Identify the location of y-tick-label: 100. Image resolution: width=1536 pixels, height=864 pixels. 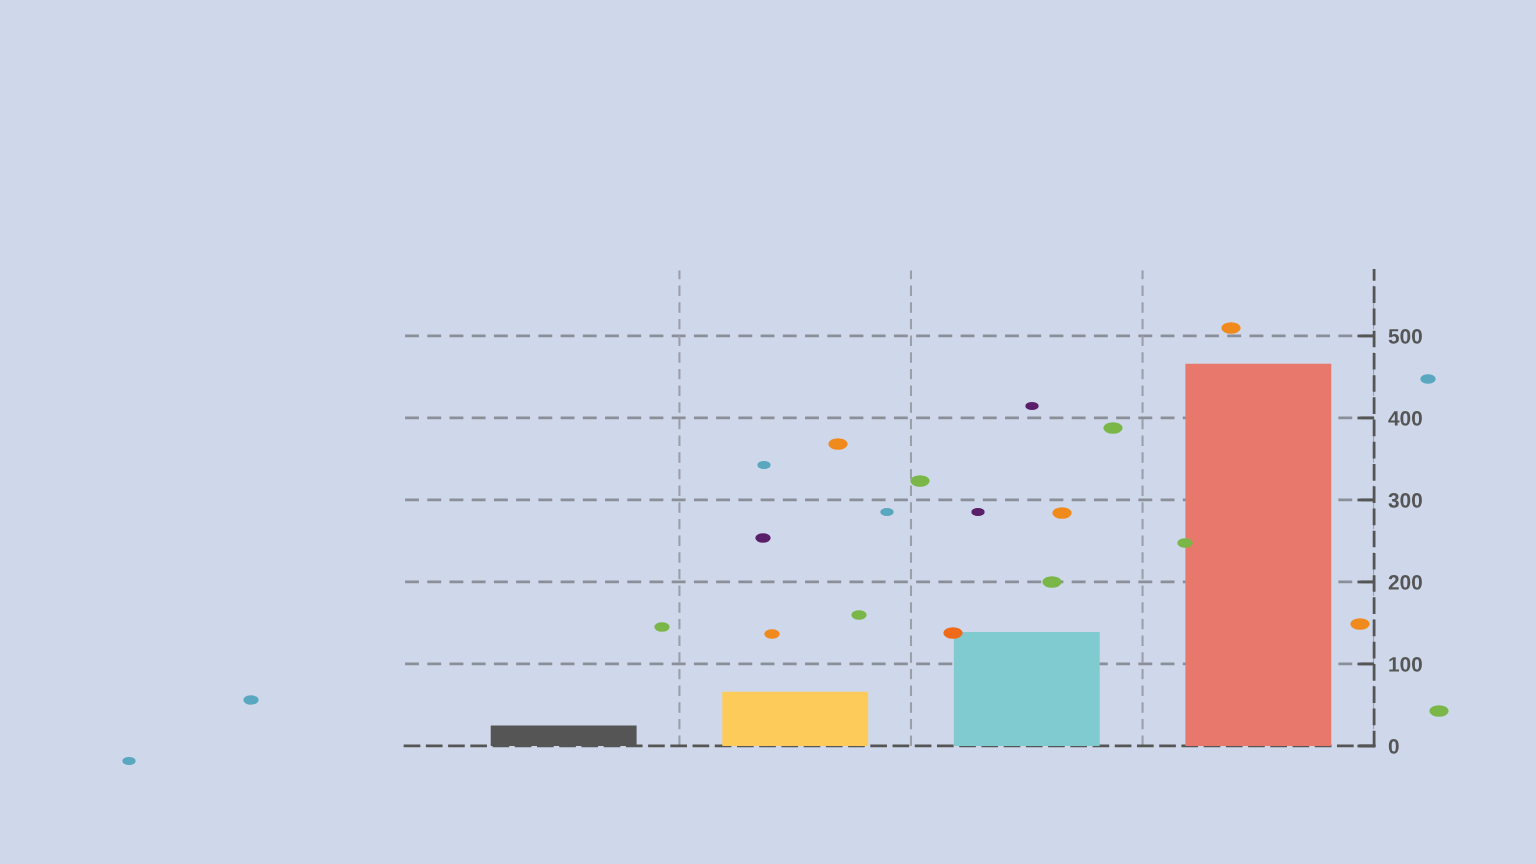
(1405, 664).